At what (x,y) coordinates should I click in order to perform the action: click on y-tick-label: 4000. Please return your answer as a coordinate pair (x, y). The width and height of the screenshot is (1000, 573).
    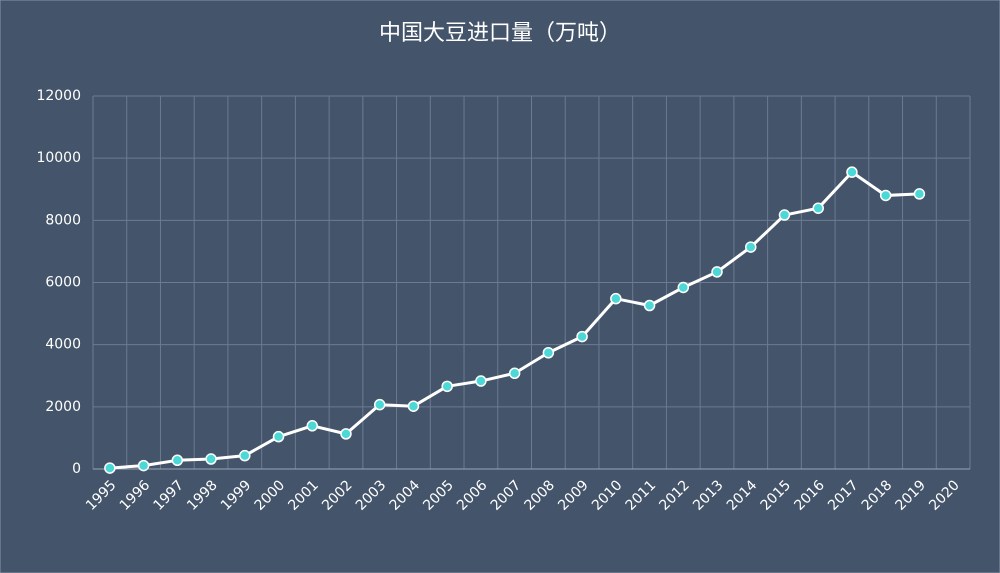
    Looking at the image, I should click on (63, 345).